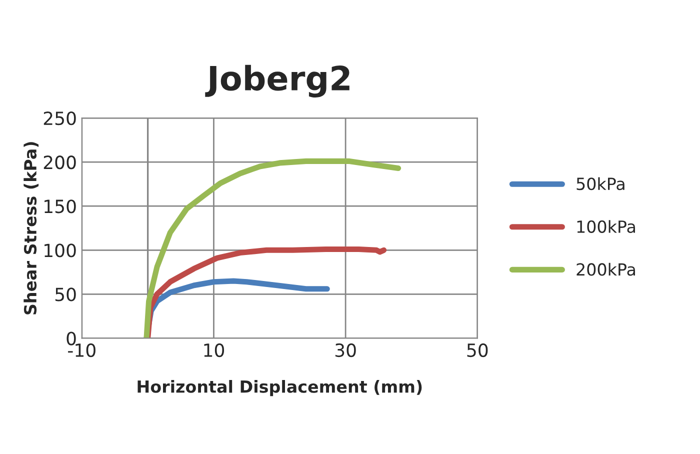  I want to click on y-tick-label: 0, so click(71, 339).